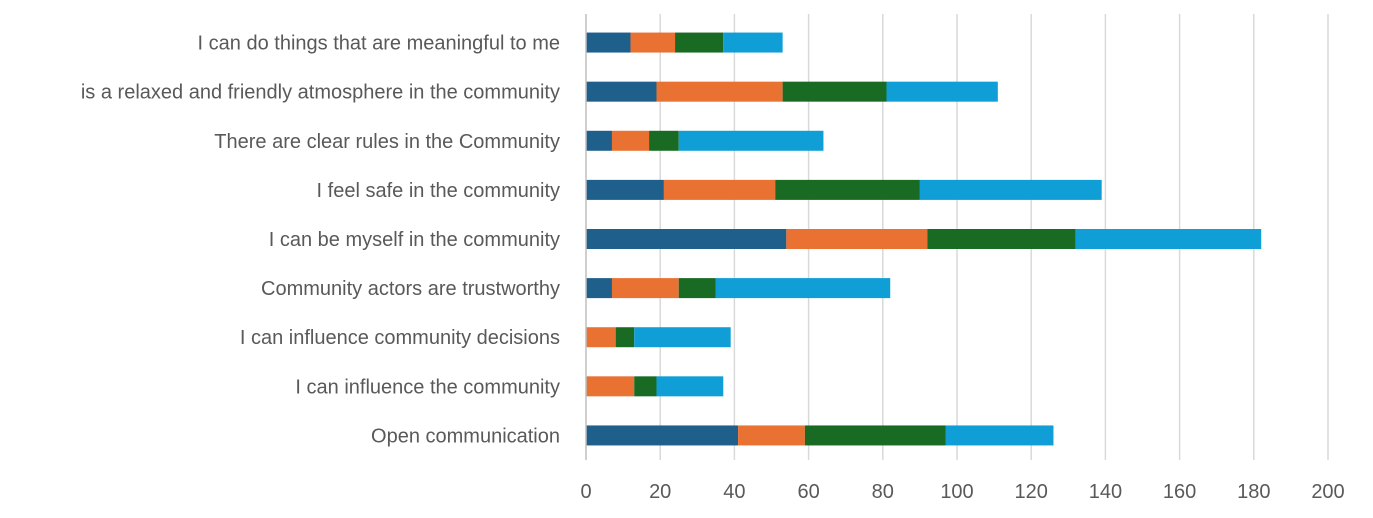 The image size is (1373, 518). Describe the element at coordinates (438, 191) in the screenshot. I see `category-label: I feel safe in the community` at that location.